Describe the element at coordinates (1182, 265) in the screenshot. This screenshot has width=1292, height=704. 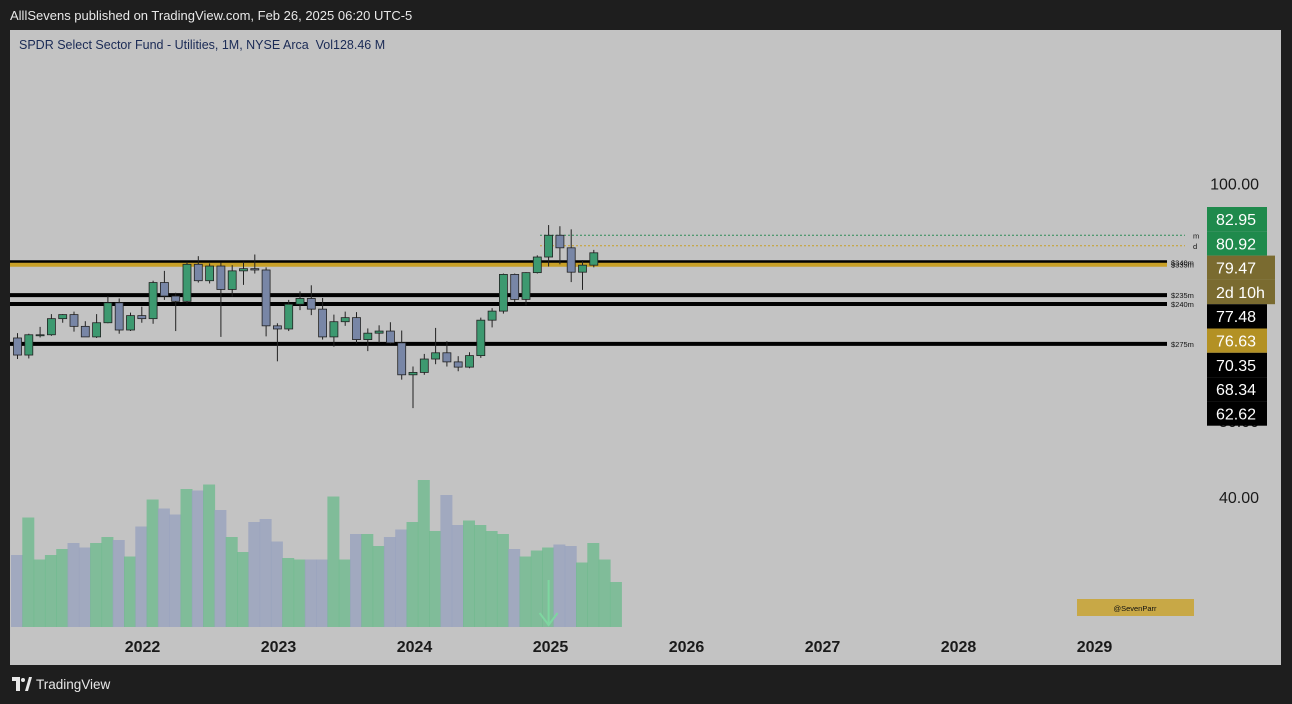
I see `level-label: $335m` at that location.